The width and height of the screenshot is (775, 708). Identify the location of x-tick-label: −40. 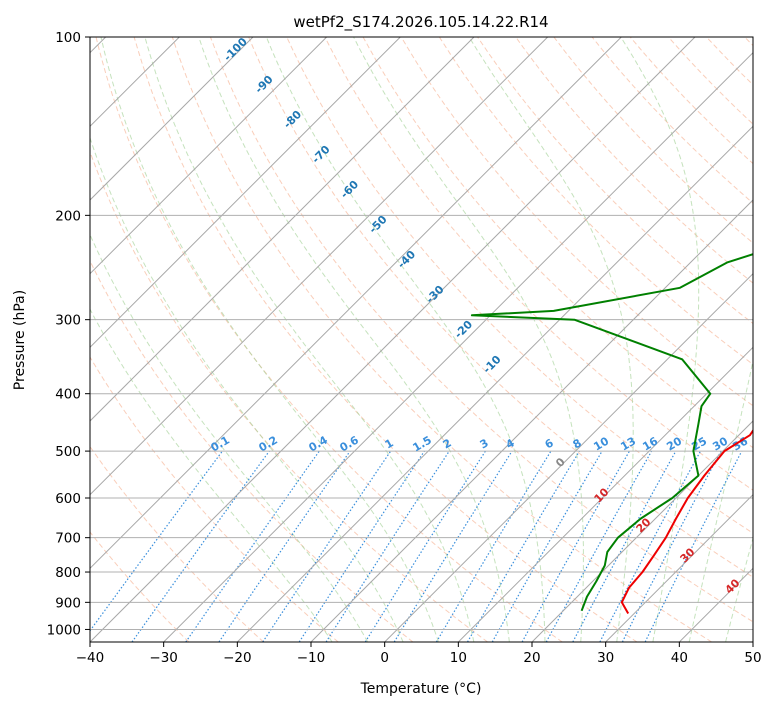
(90, 658).